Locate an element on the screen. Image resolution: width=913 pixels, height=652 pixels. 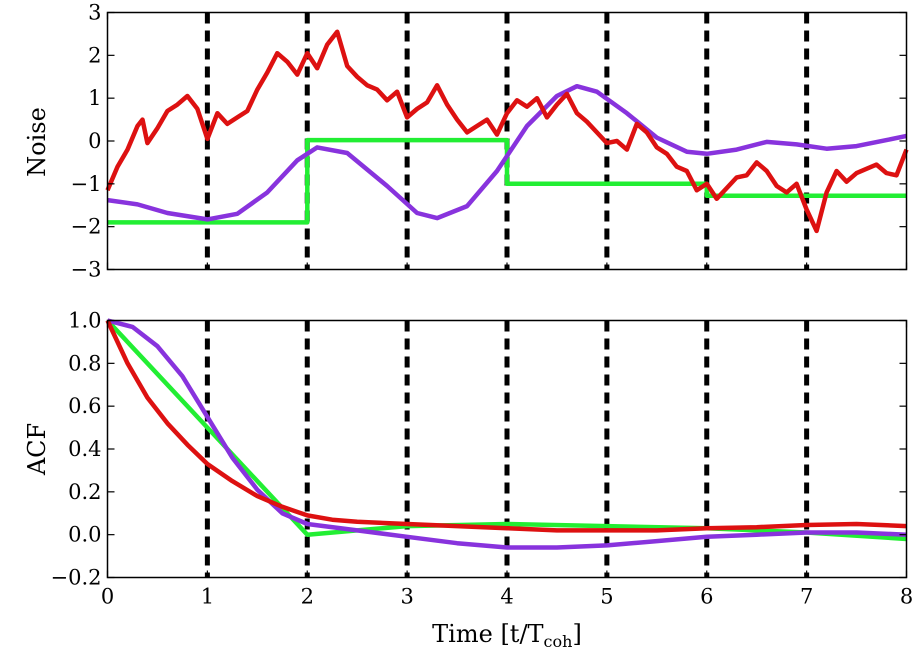
noise-y-tick-label: −1 is located at coordinates (86, 184).